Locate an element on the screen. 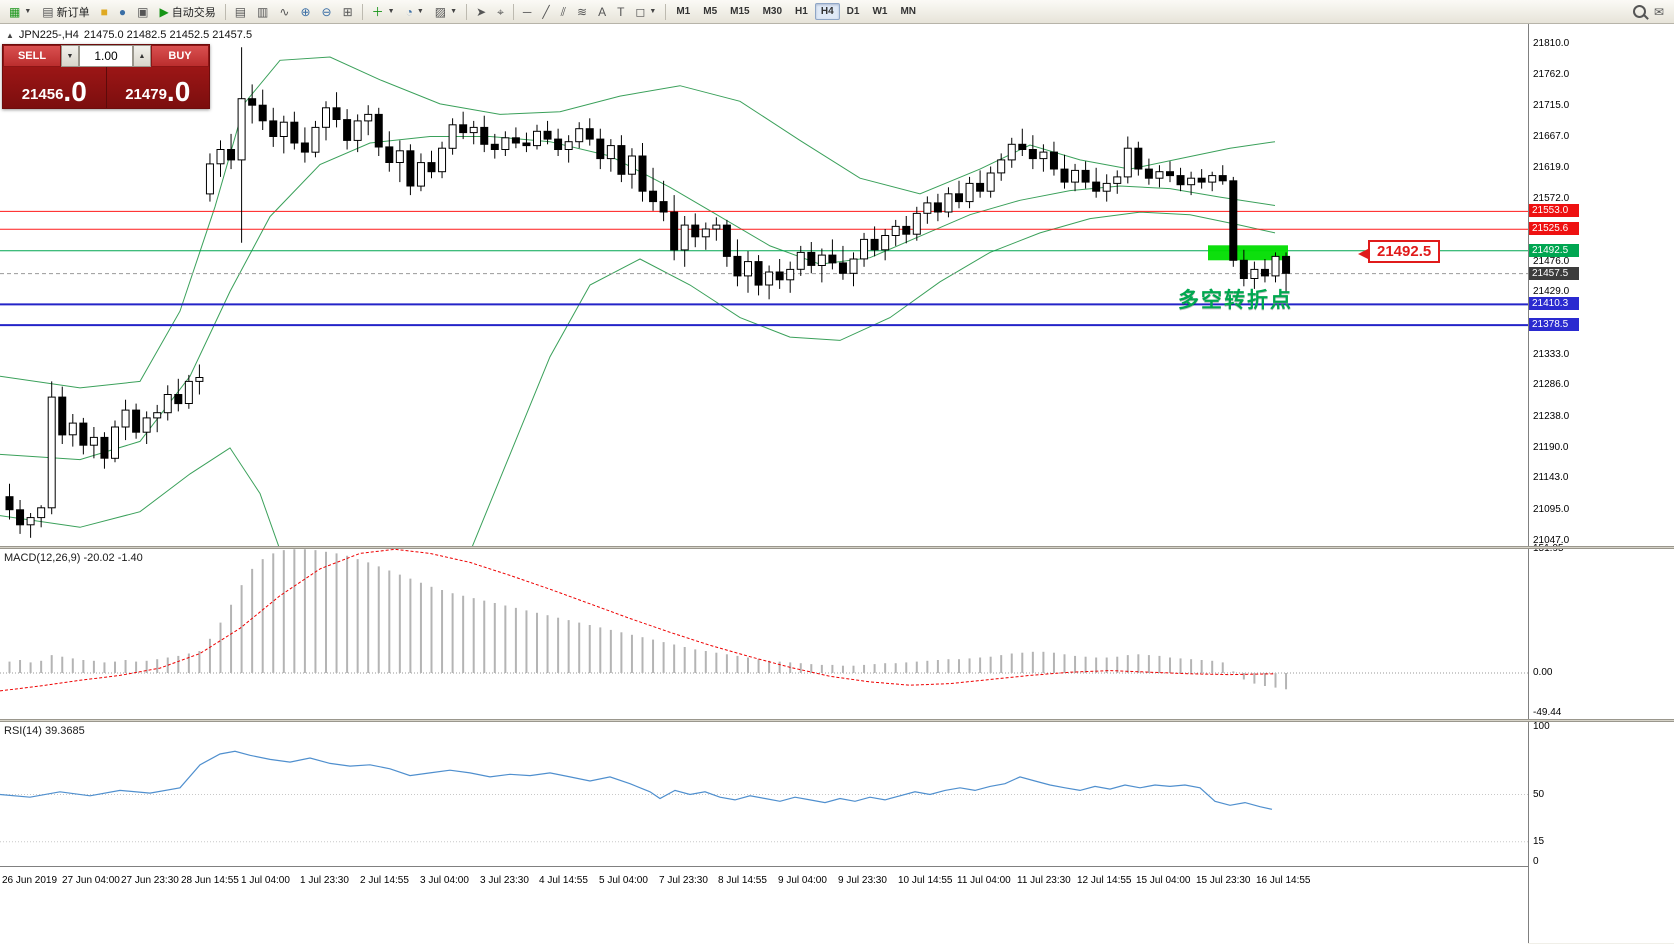 This screenshot has height=944, width=1674. price-tag-21553.0: 21553.0 is located at coordinates (1554, 211).